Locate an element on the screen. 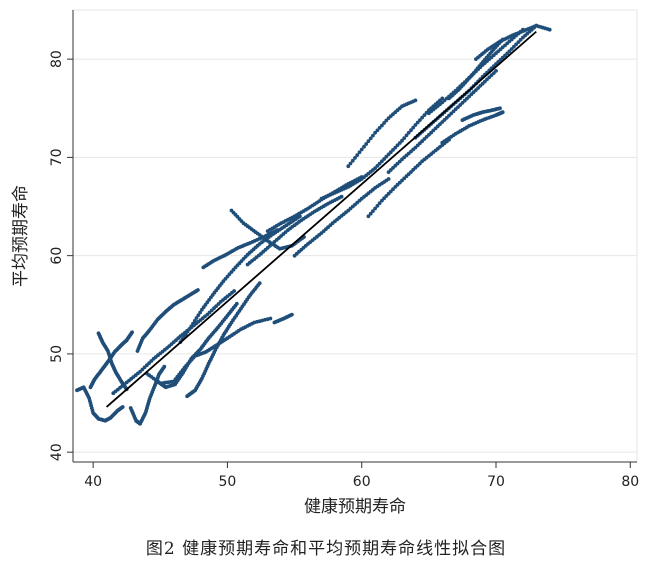 The height and width of the screenshot is (571, 652). y-tick-label: 80 is located at coordinates (57, 59).